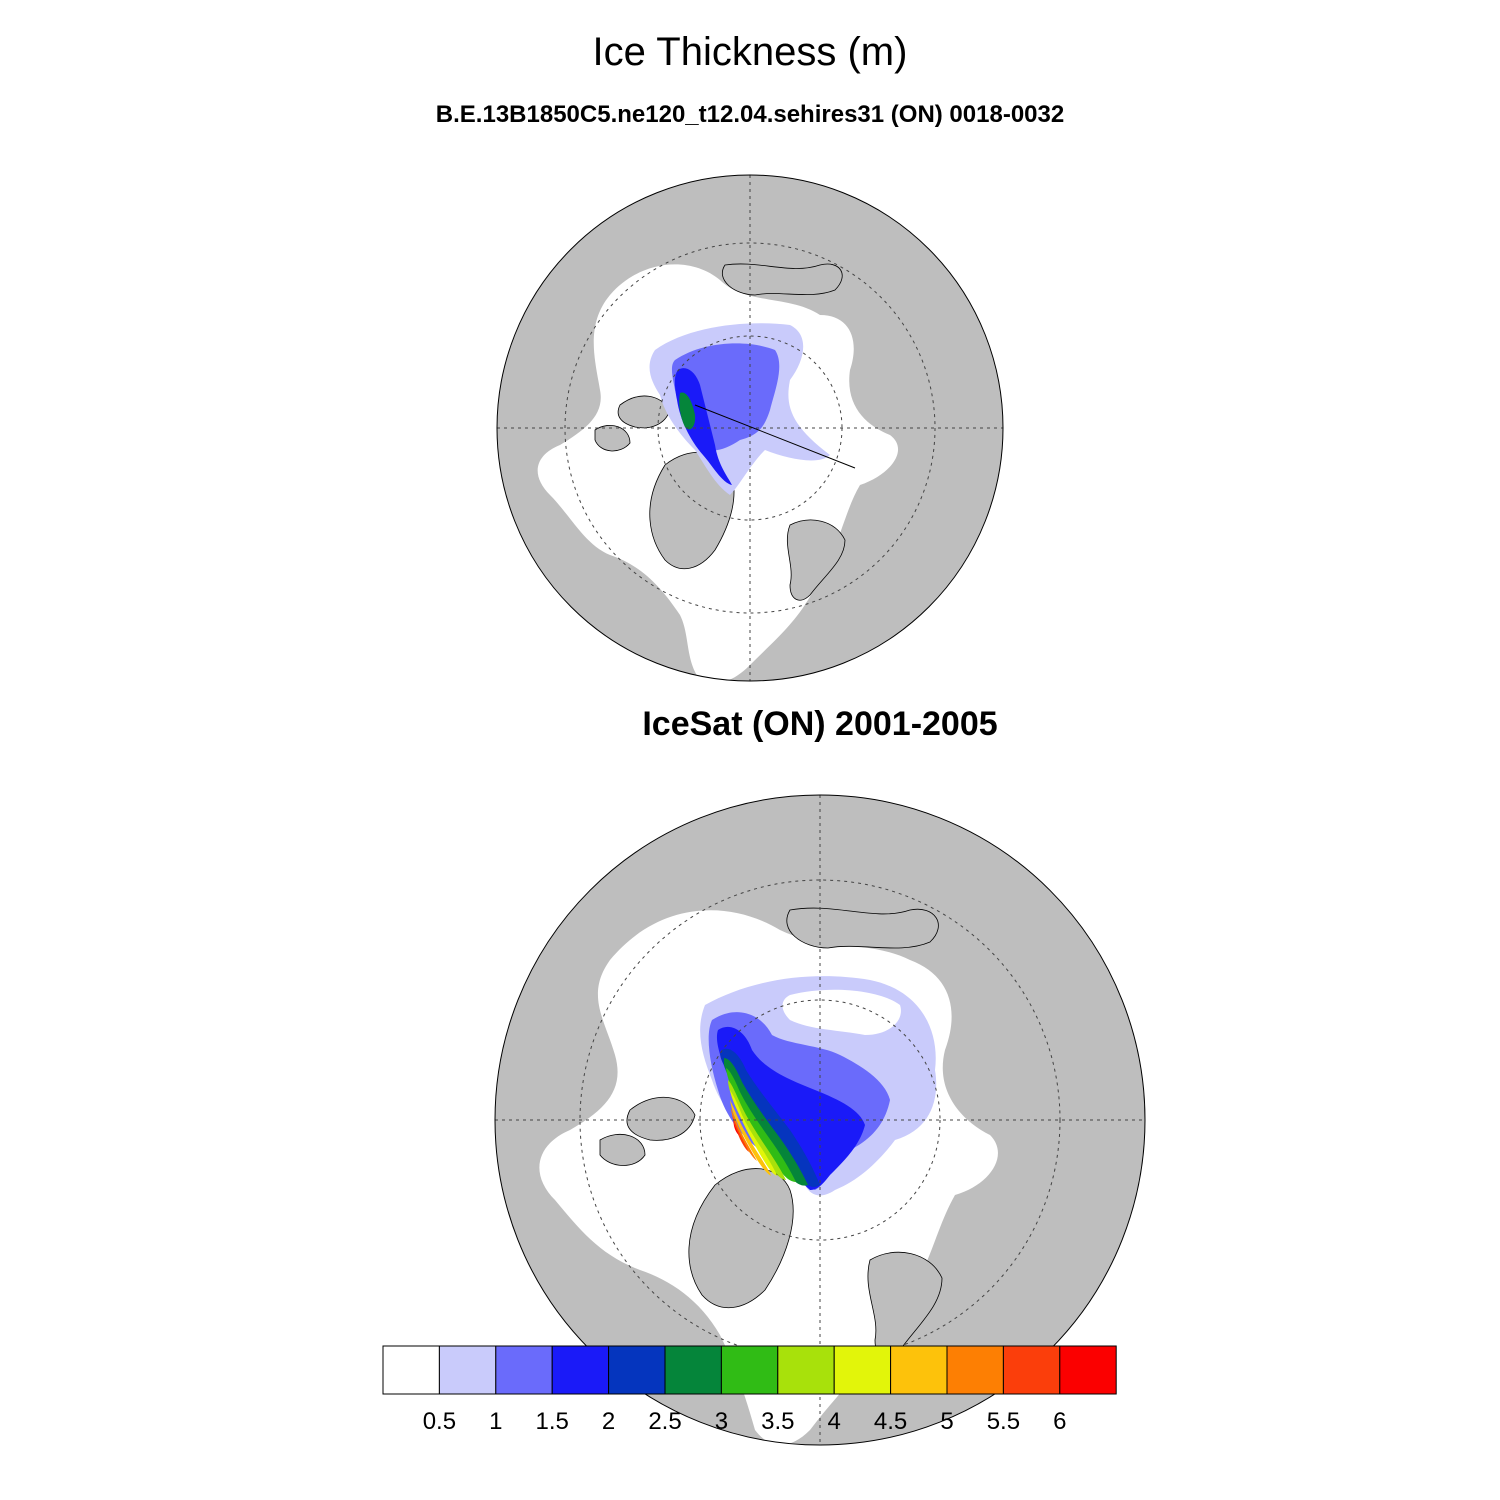 Image resolution: width=1500 pixels, height=1500 pixels. What do you see at coordinates (816, 560) in the screenshot?
I see `scandinavia` at bounding box center [816, 560].